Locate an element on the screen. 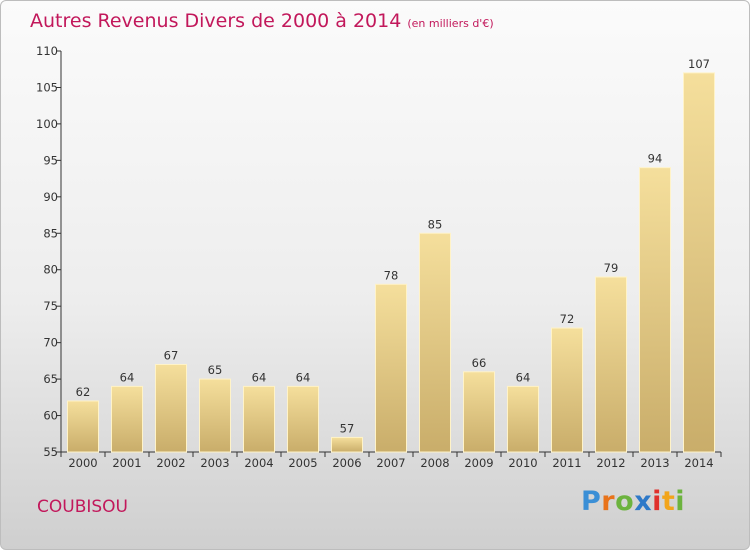 The height and width of the screenshot is (550, 750). commune-name: COUBISOU is located at coordinates (82, 507).